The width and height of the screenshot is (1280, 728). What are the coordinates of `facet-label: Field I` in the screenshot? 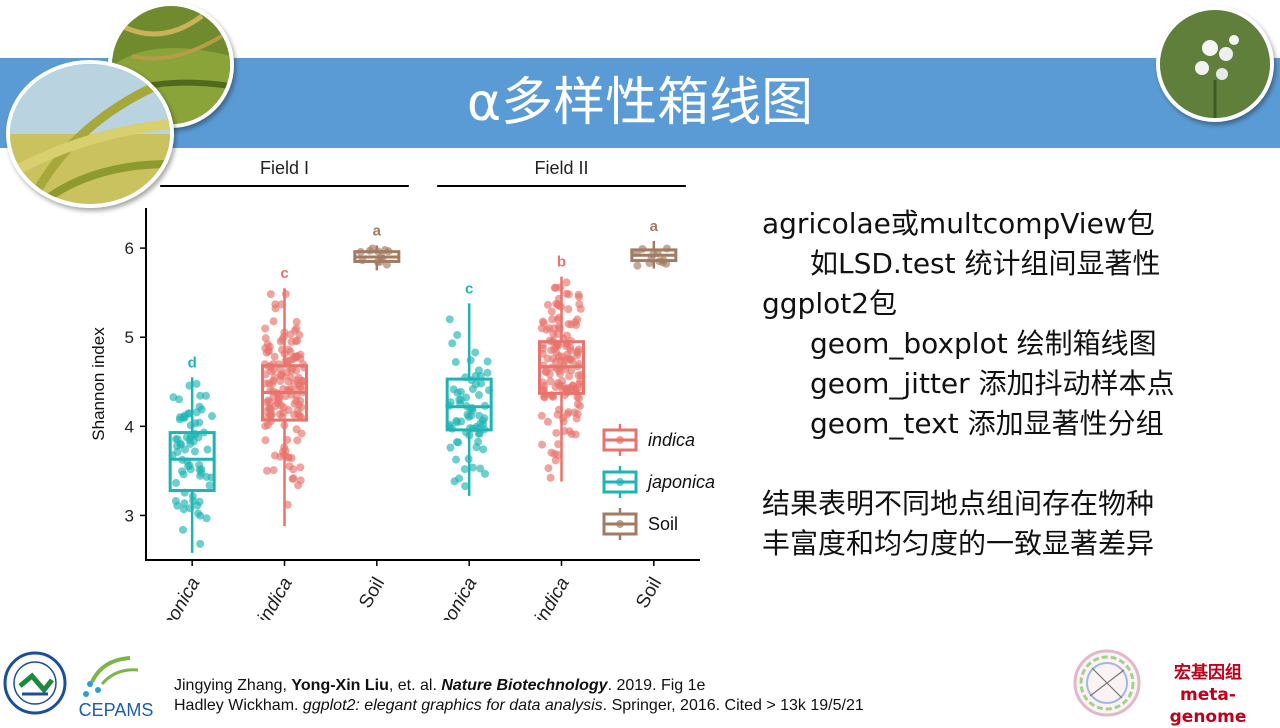 It's located at (284, 168).